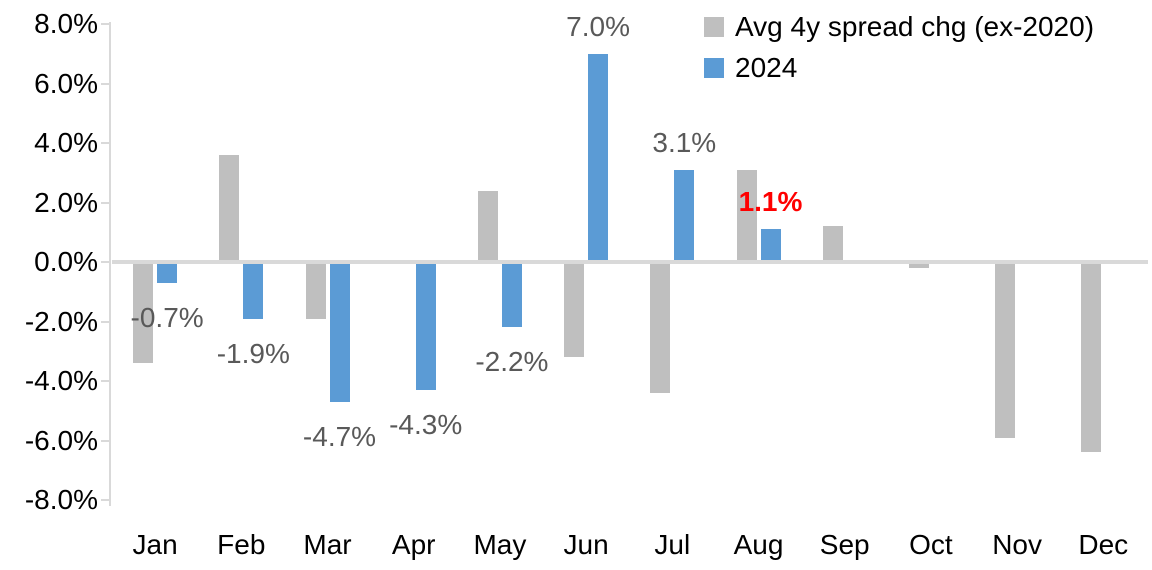  What do you see at coordinates (630, 262) in the screenshot?
I see `zero-axis-line` at bounding box center [630, 262].